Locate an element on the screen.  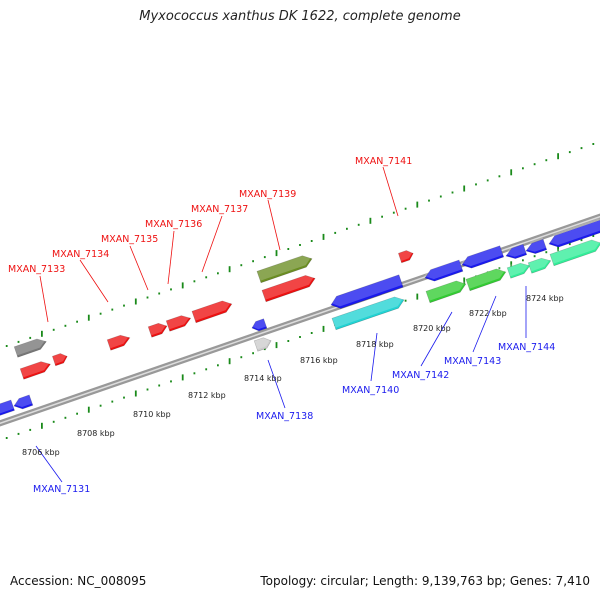
gene-label: MXAN_7134 is located at coordinates (80, 254).